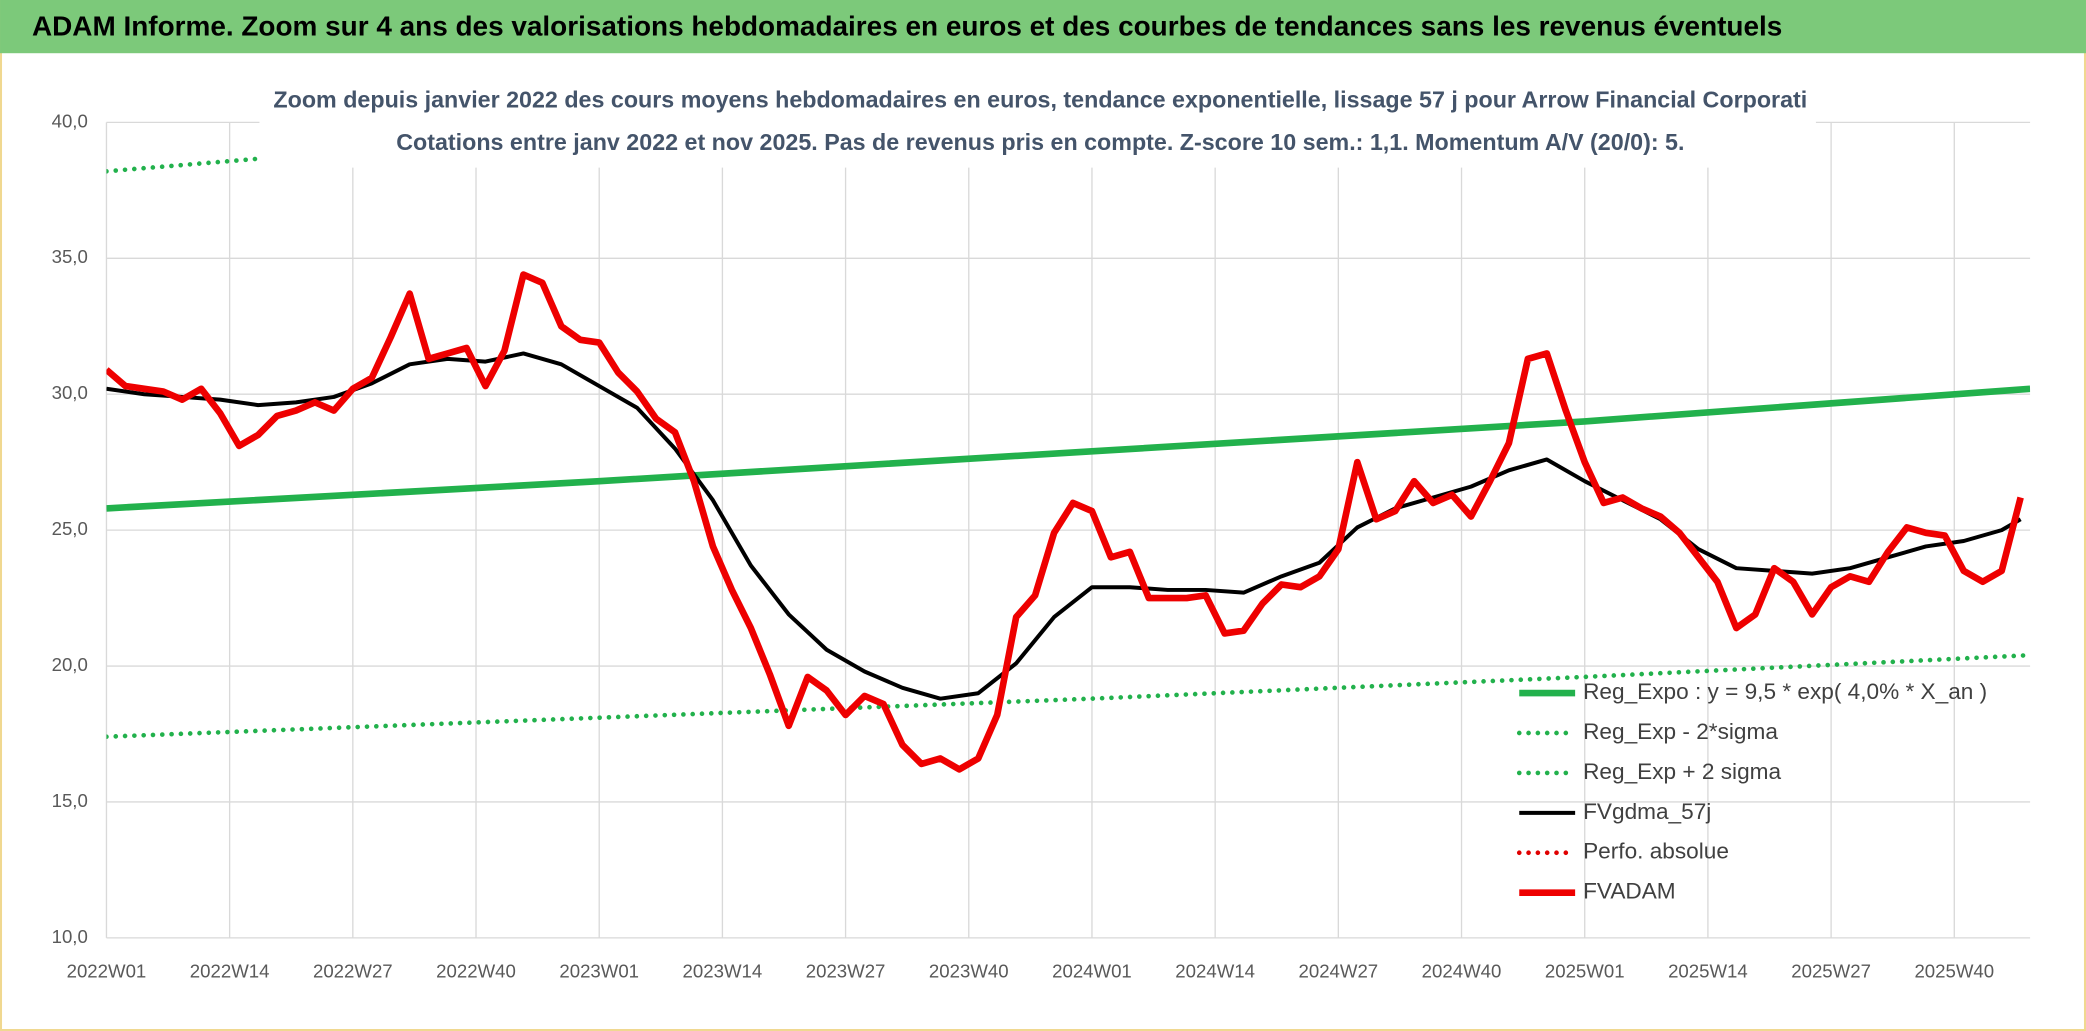 This screenshot has width=2086, height=1031. Describe the element at coordinates (1682, 771) in the screenshot. I see `legend-label: Reg_Exp + 2 sigma` at that location.